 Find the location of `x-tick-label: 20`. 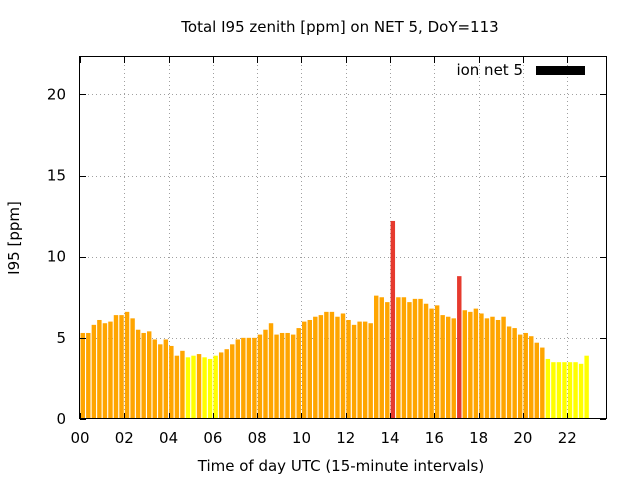

x-tick-label: 20 is located at coordinates (522, 438).